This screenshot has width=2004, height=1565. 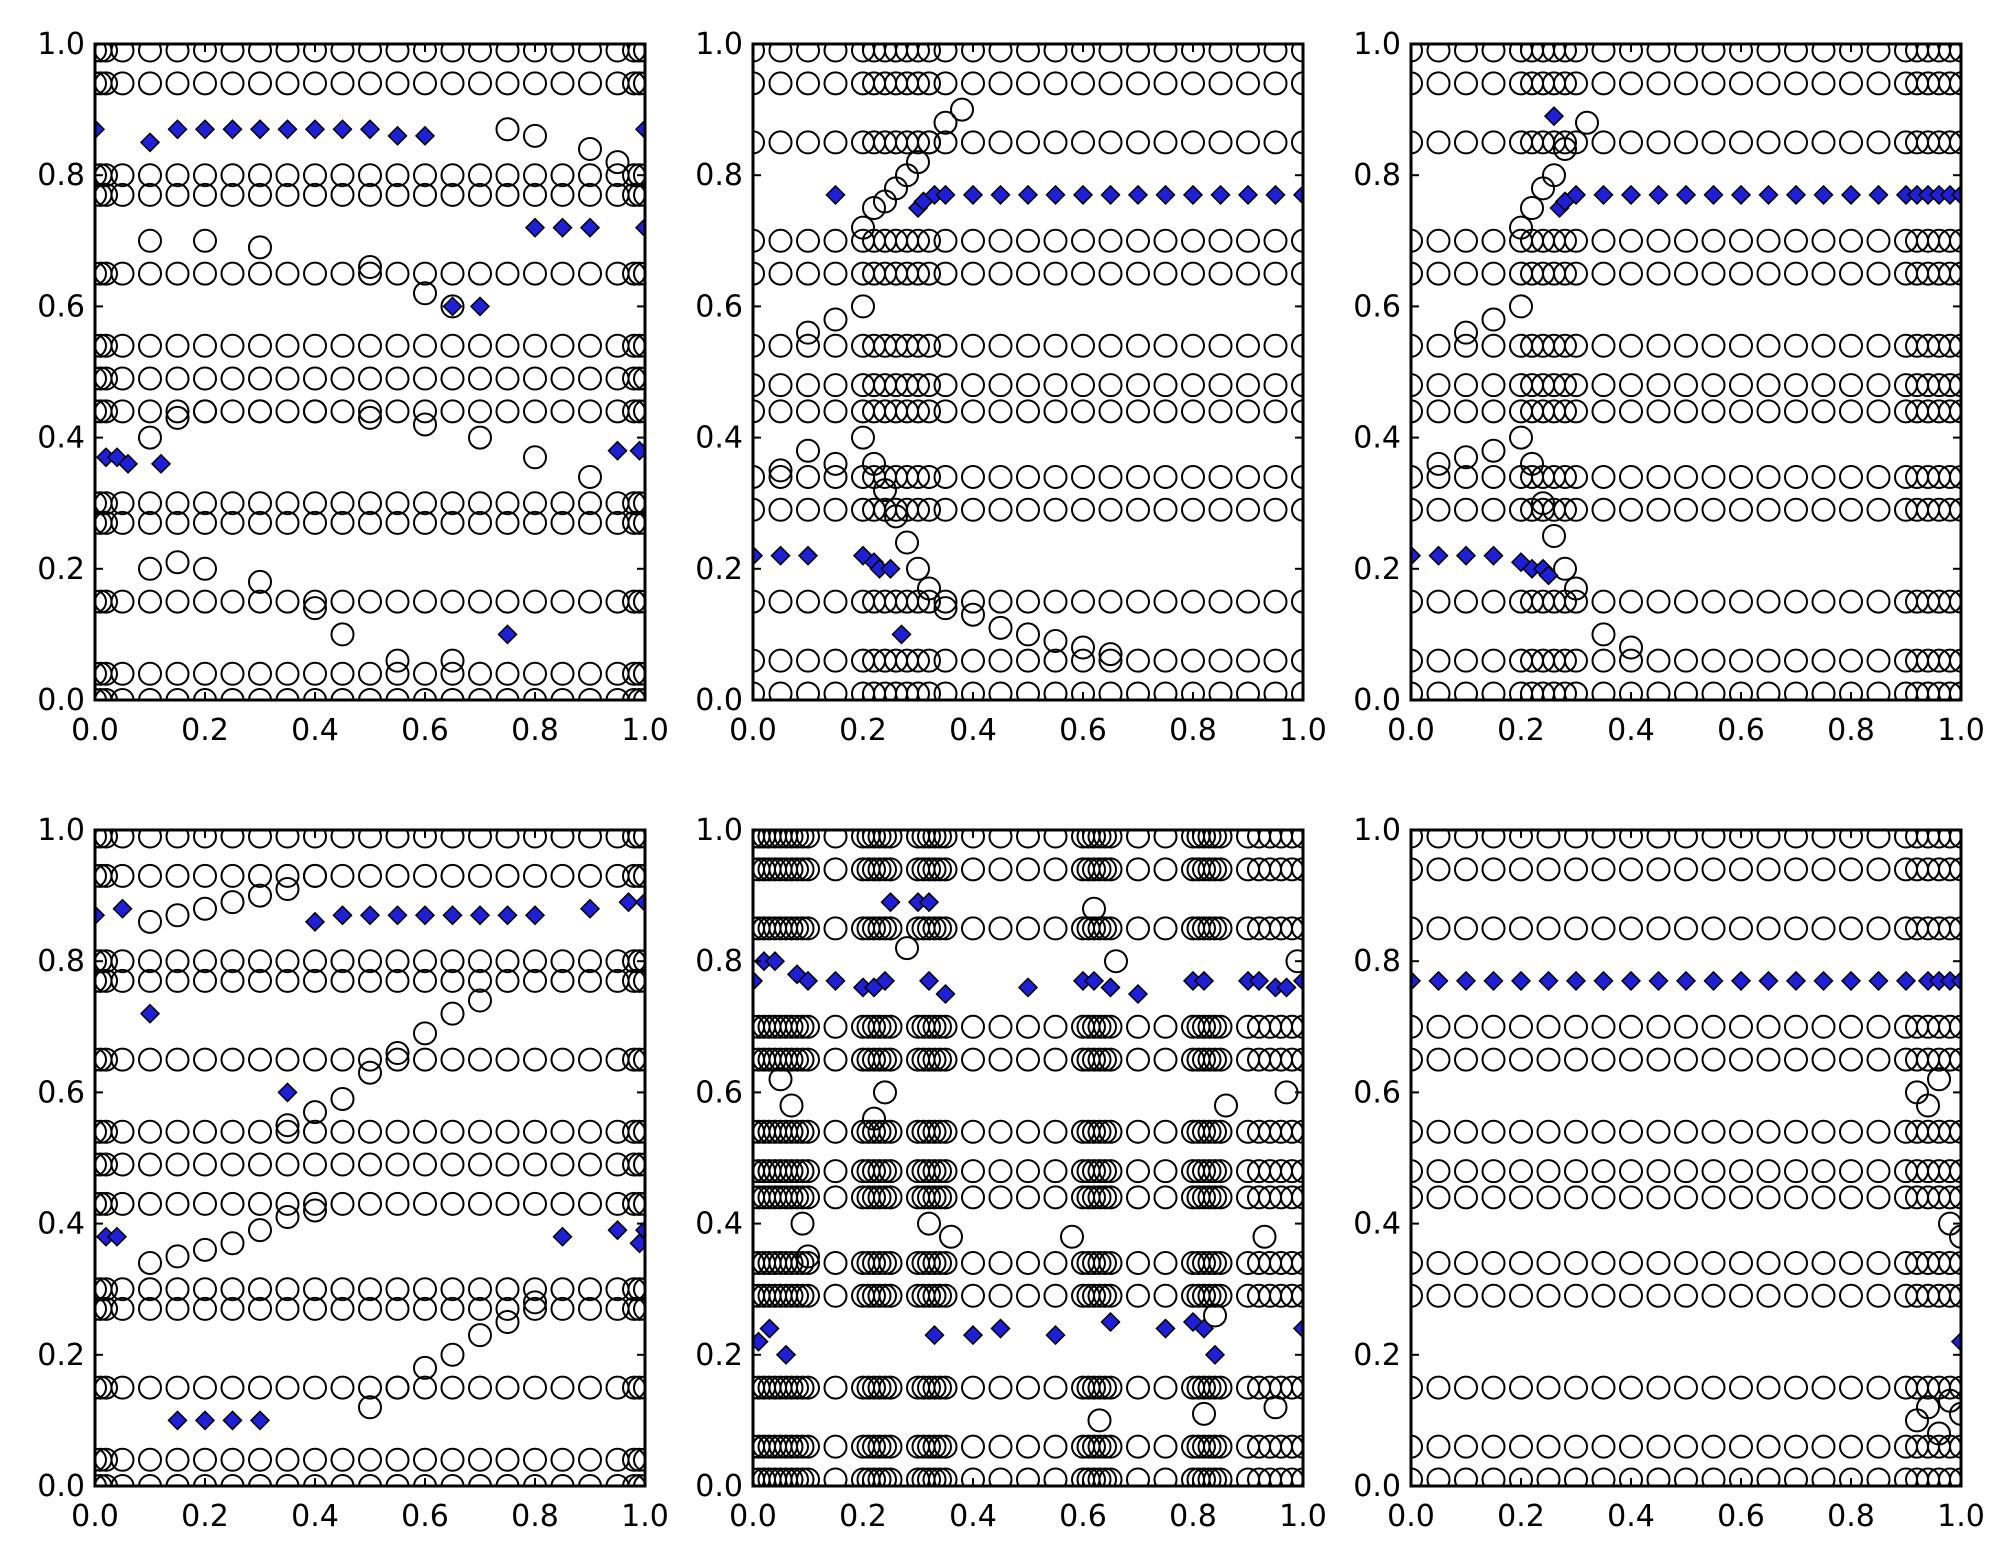 What do you see at coordinates (95, 1516) in the screenshot?
I see `x-tick-label: 0.0` at bounding box center [95, 1516].